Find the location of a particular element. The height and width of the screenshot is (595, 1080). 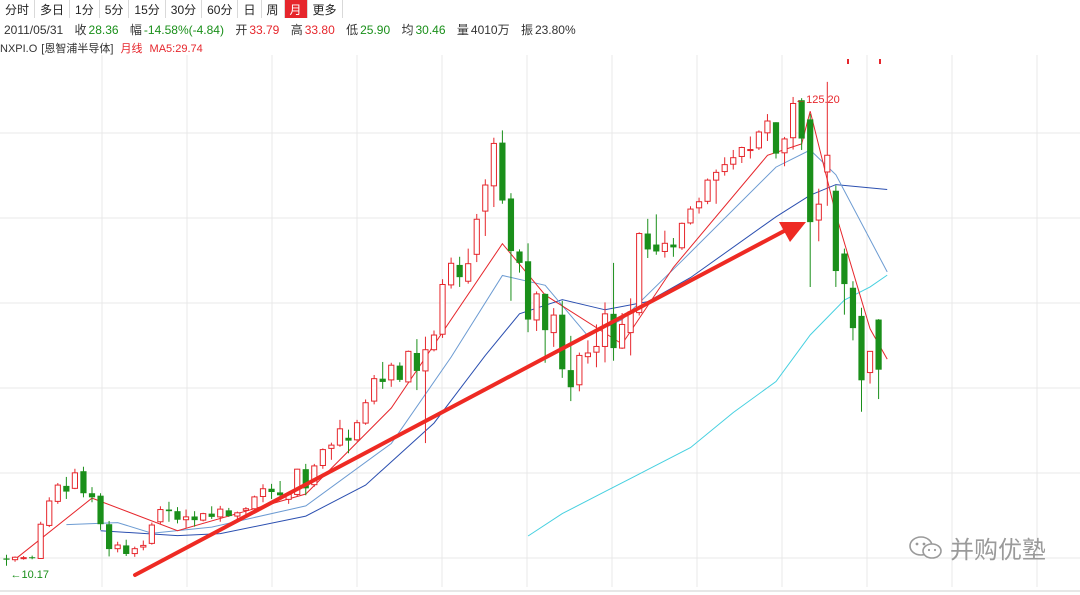

period-tab: 多日 is located at coordinates (53, 9).